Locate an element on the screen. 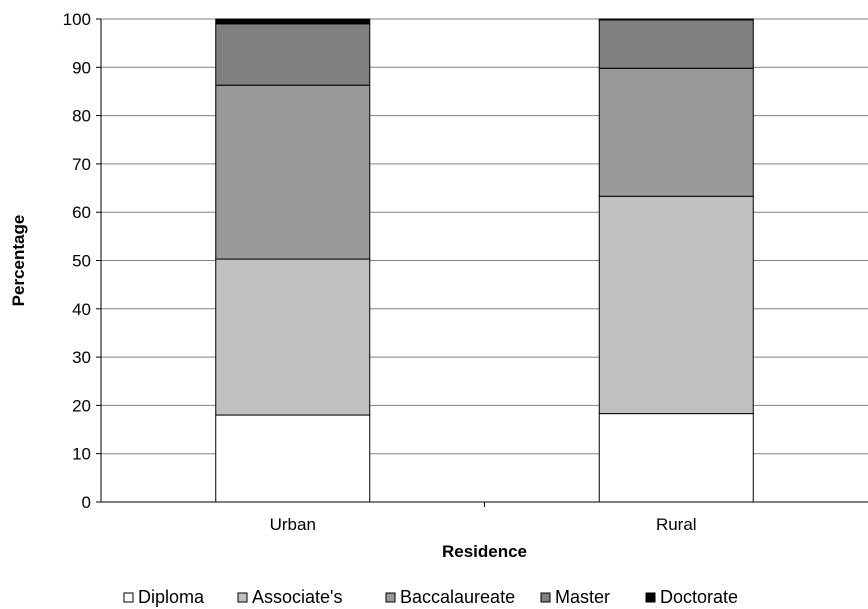  y-tick-label: 90 is located at coordinates (81, 67).